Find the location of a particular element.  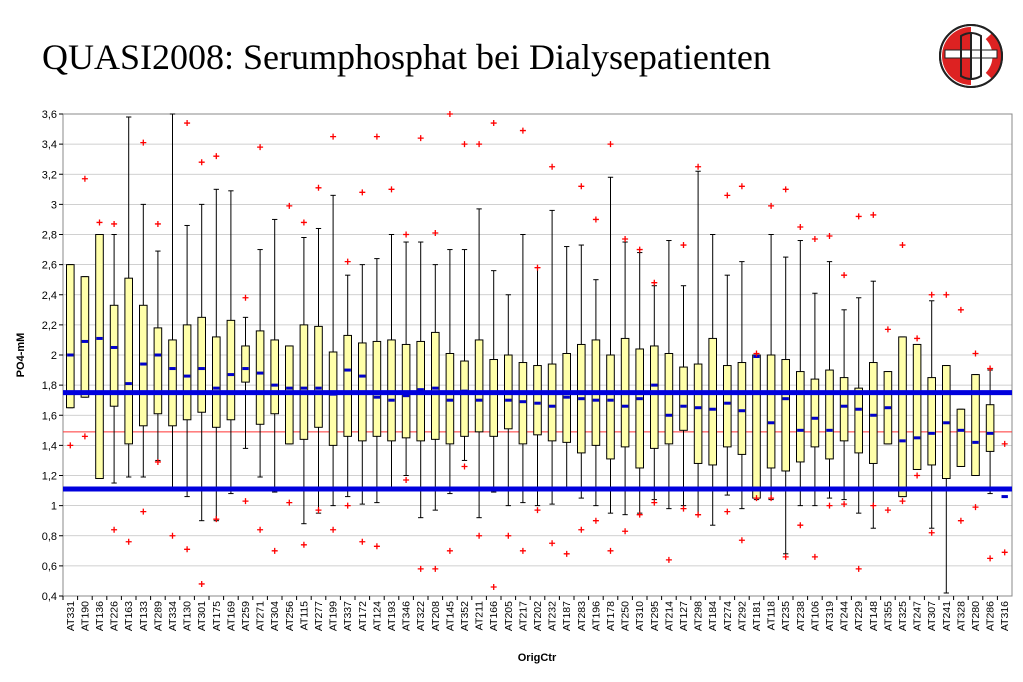

box-AT148 is located at coordinates (873, 370).